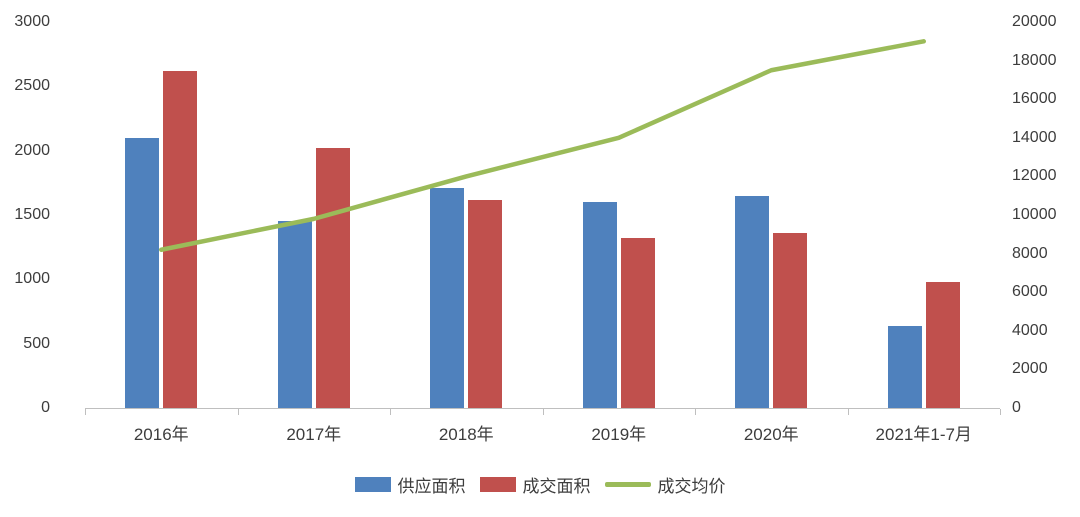 The width and height of the screenshot is (1080, 517). What do you see at coordinates (36, 343) in the screenshot?
I see `left-axis-tick-label: 500` at bounding box center [36, 343].